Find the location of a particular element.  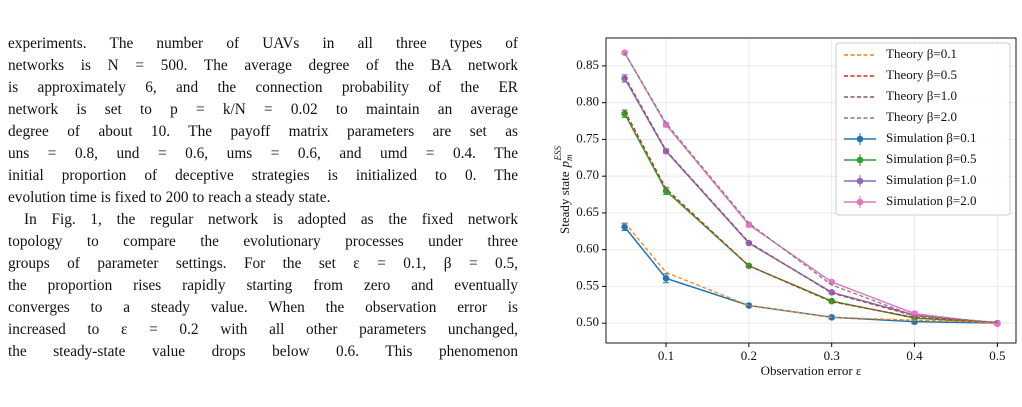

y-tick-label: 0.70 is located at coordinates (587, 174).